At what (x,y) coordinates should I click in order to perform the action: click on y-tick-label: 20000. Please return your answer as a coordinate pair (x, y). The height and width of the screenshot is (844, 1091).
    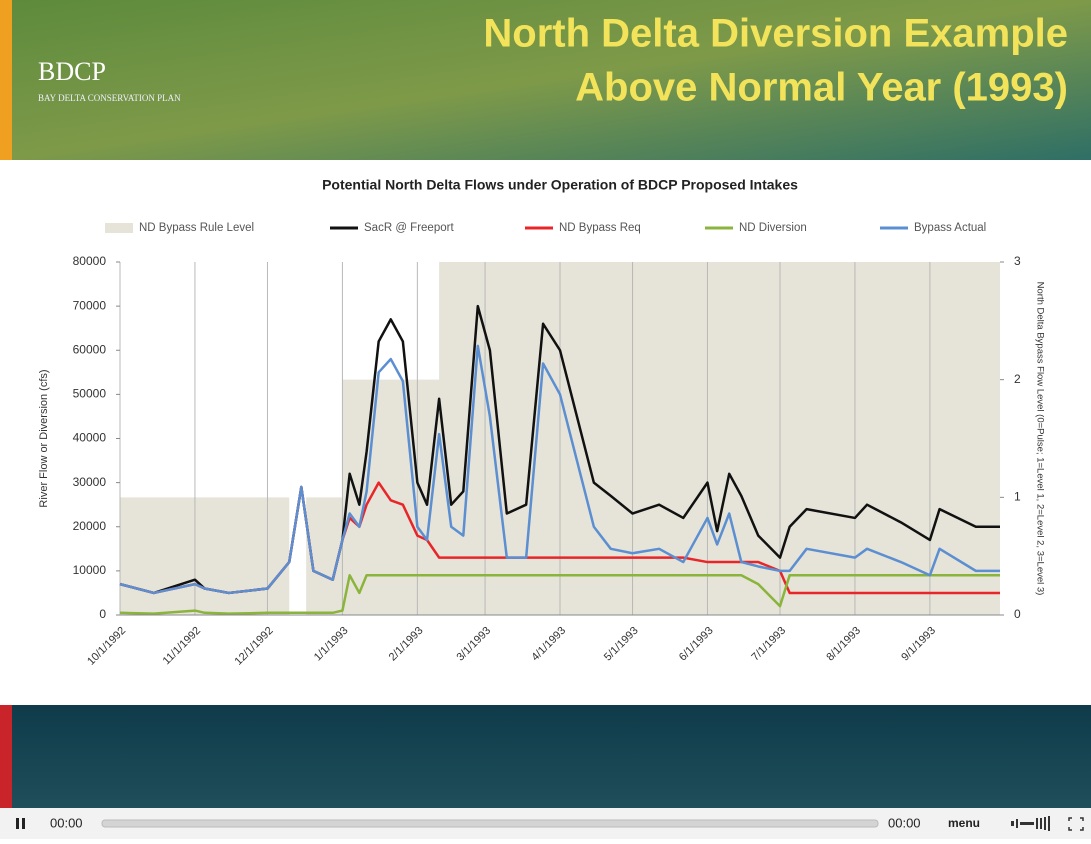
    Looking at the image, I should click on (90, 526).